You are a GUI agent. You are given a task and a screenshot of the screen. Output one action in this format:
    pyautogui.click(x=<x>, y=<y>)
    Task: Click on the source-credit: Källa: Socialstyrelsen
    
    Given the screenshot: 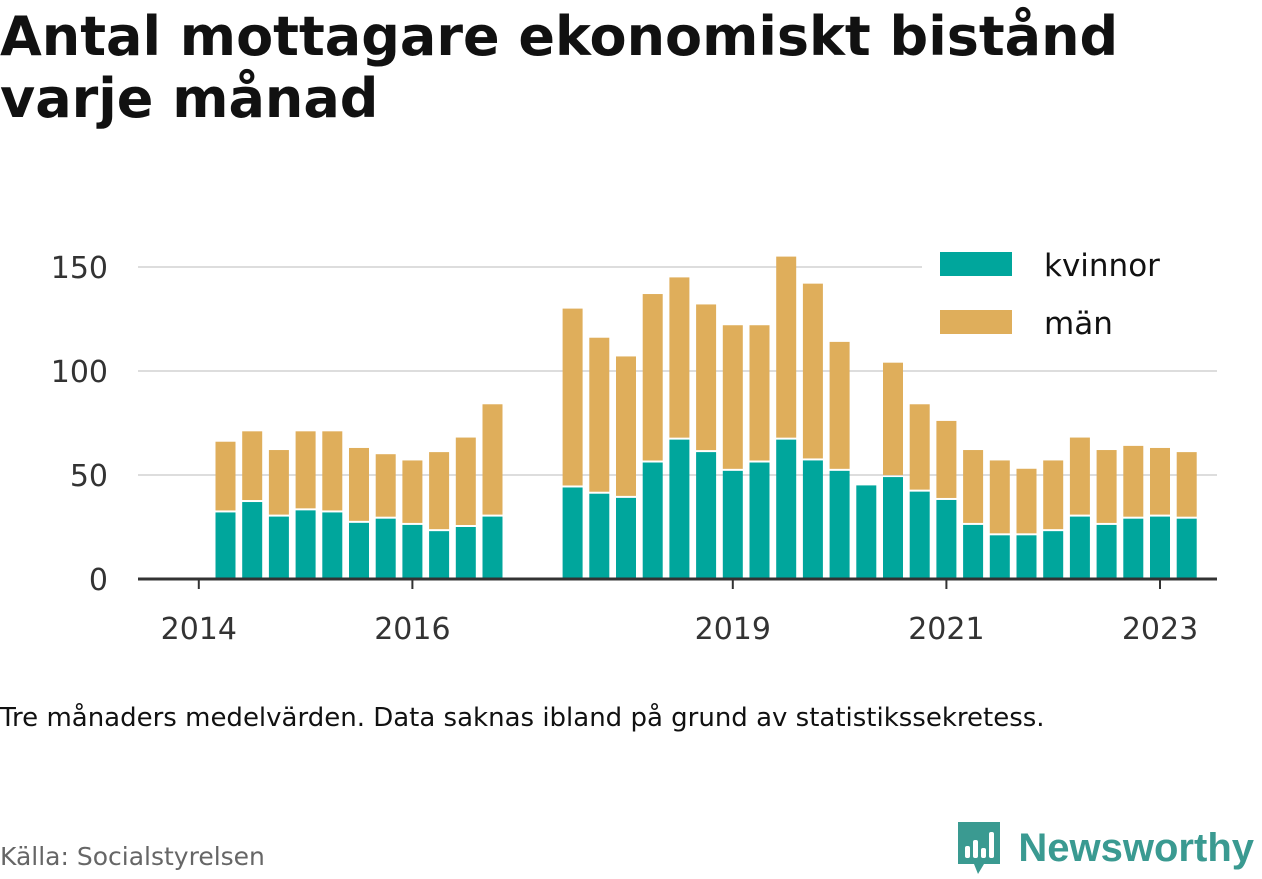 What is the action you would take?
    pyautogui.click(x=132, y=856)
    